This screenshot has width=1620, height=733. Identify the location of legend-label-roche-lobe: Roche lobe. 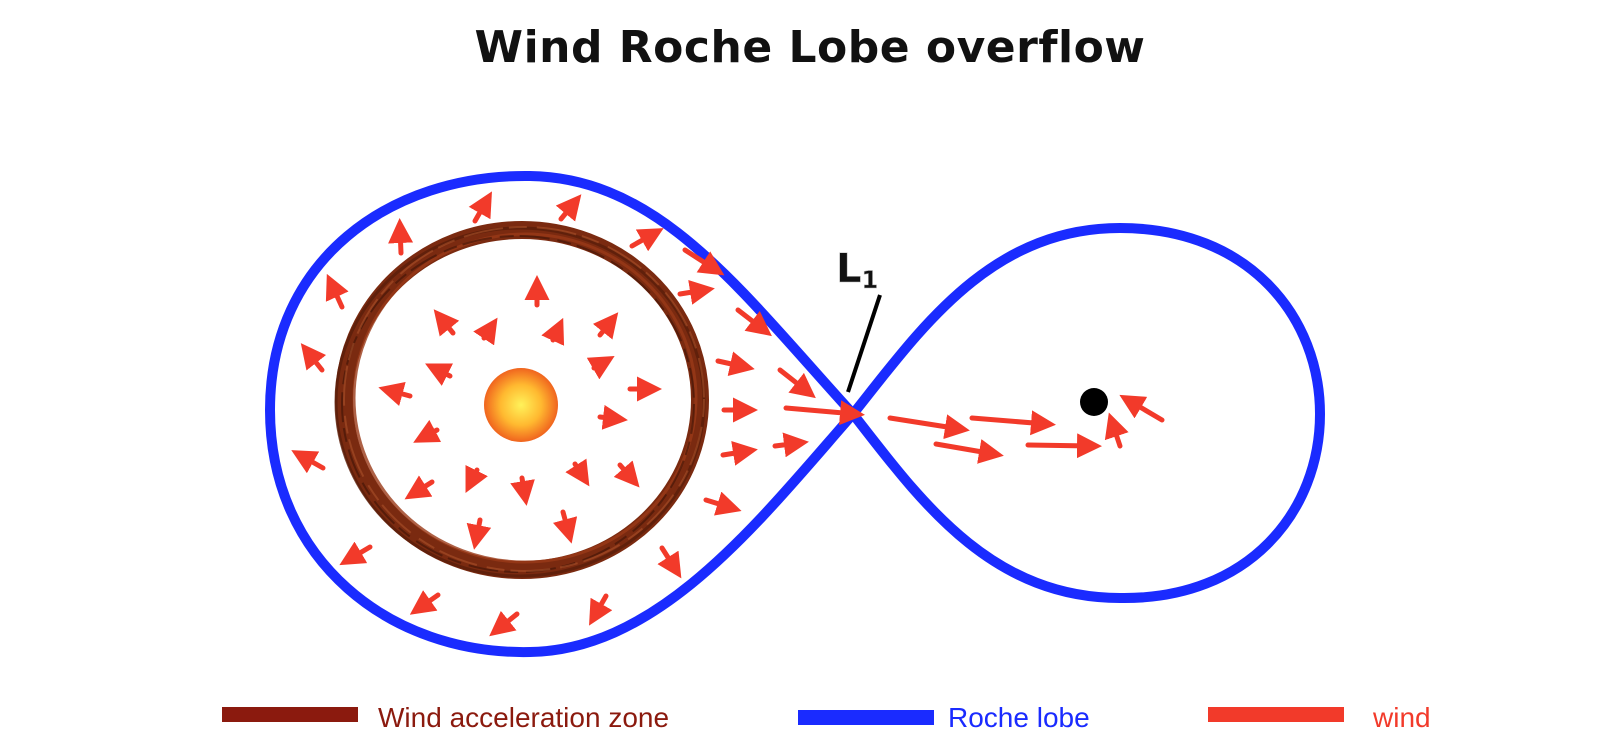
(1019, 717).